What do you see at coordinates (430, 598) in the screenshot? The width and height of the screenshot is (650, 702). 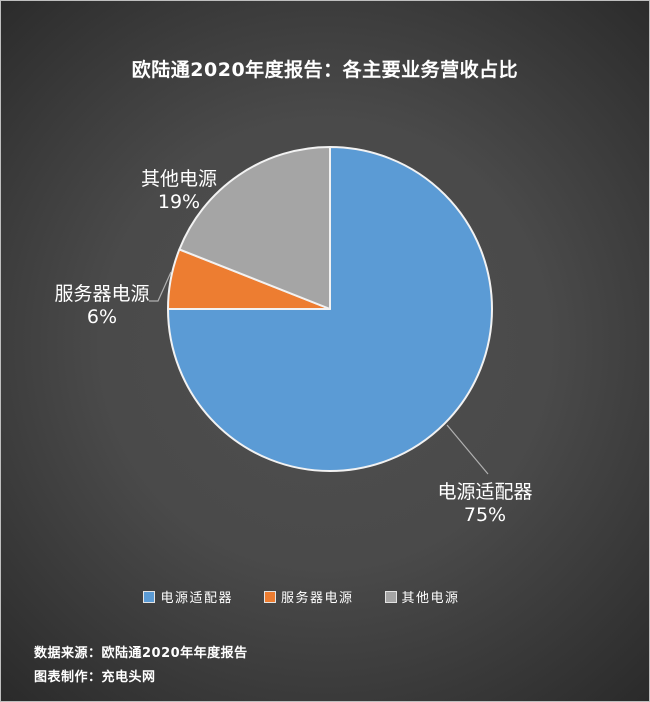 I see `legend-label: 其他电源` at bounding box center [430, 598].